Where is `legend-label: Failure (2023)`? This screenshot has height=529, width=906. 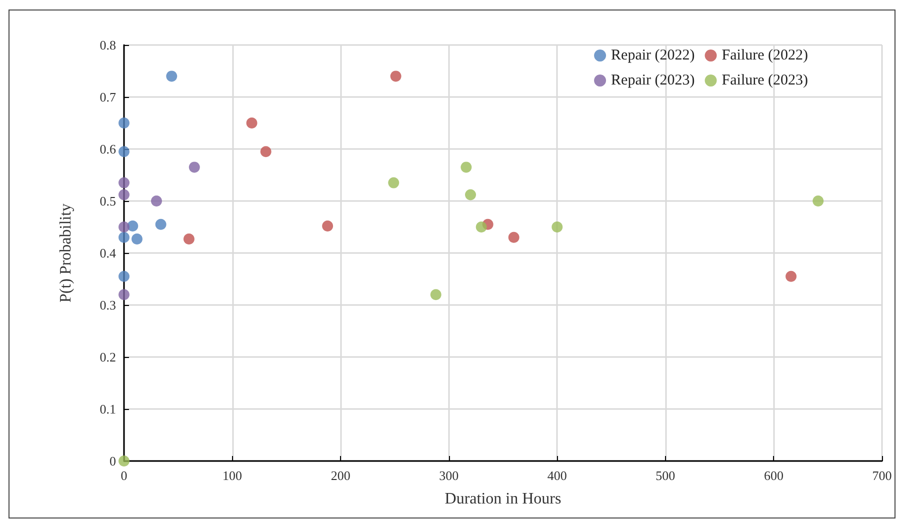 legend-label: Failure (2023) is located at coordinates (765, 80).